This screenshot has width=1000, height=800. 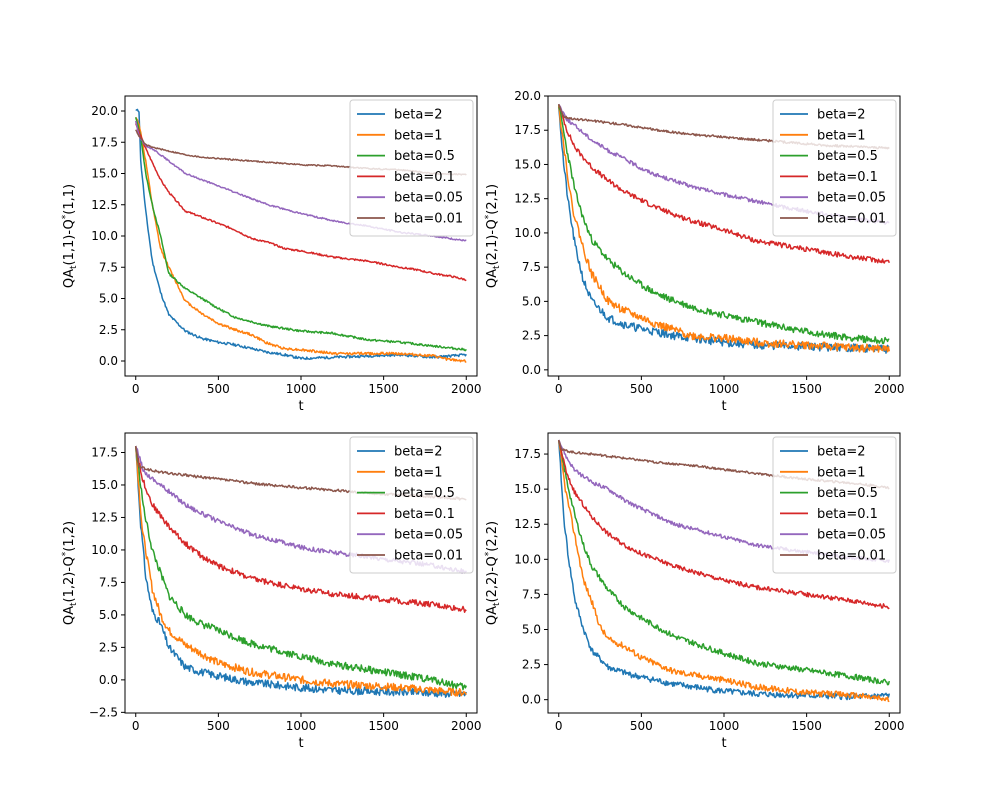 I want to click on y-axis-label: QAt(2,1)-Q*(2,1), so click(x=493, y=236).